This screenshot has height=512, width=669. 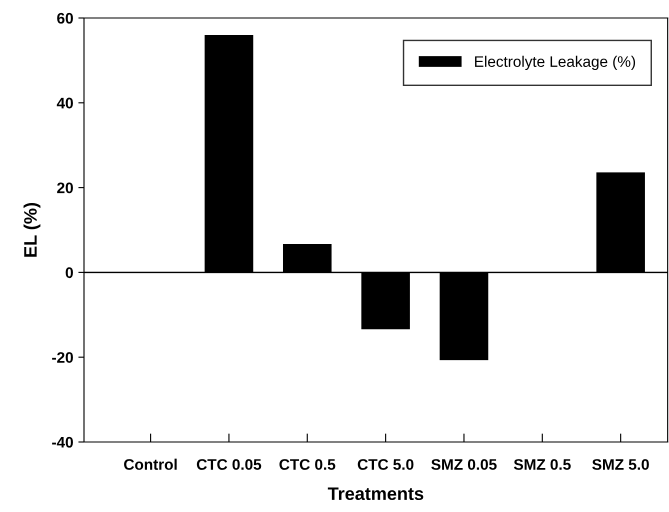 What do you see at coordinates (542, 464) in the screenshot?
I see `x-tick-label: SMZ 0.5` at bounding box center [542, 464].